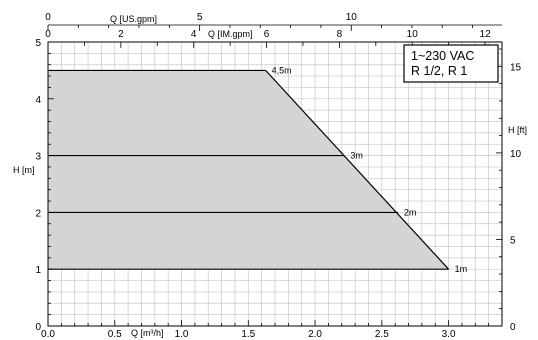 The width and height of the screenshot is (538, 340). Describe the element at coordinates (267, 34) in the screenshot. I see `x-top-im-tick-label: 6` at that location.